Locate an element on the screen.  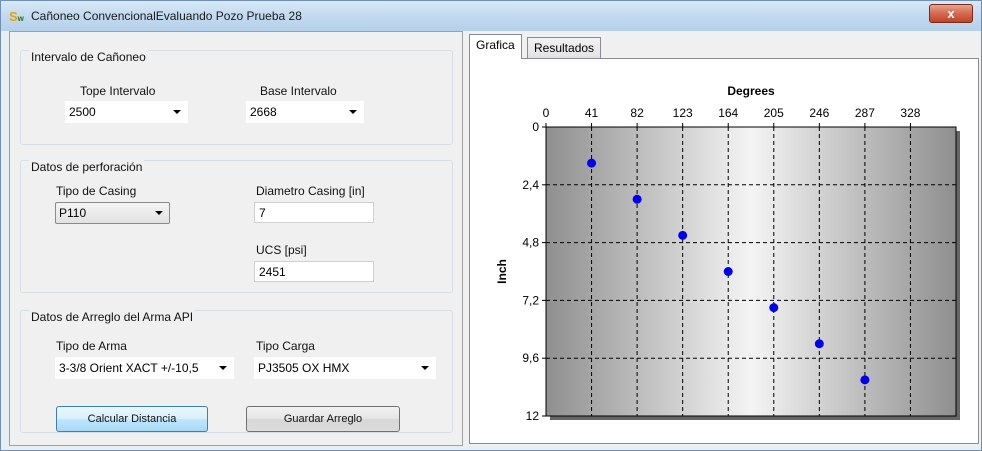
base-intervalo-label: Base Intervalo is located at coordinates (298, 91).